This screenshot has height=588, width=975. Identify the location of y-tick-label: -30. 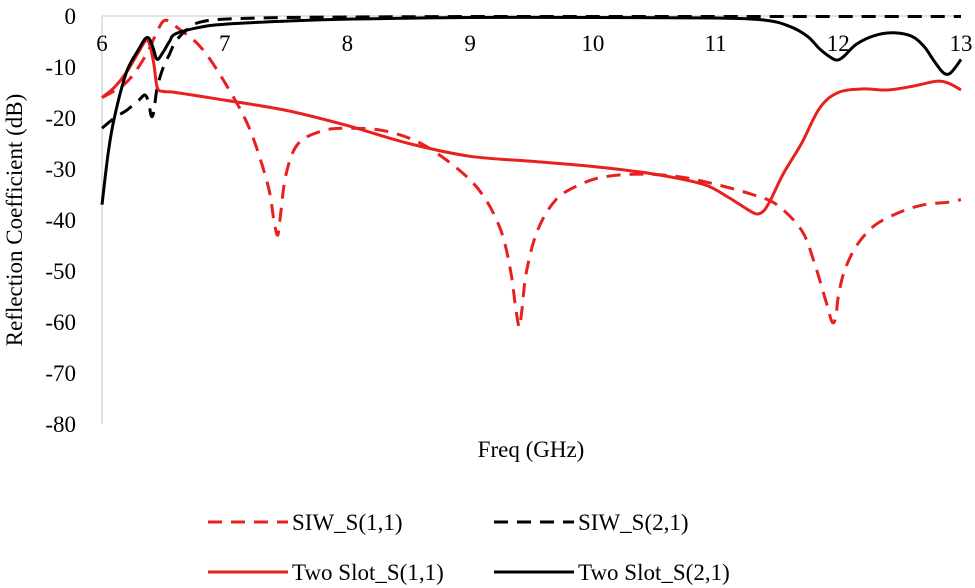
(60, 169).